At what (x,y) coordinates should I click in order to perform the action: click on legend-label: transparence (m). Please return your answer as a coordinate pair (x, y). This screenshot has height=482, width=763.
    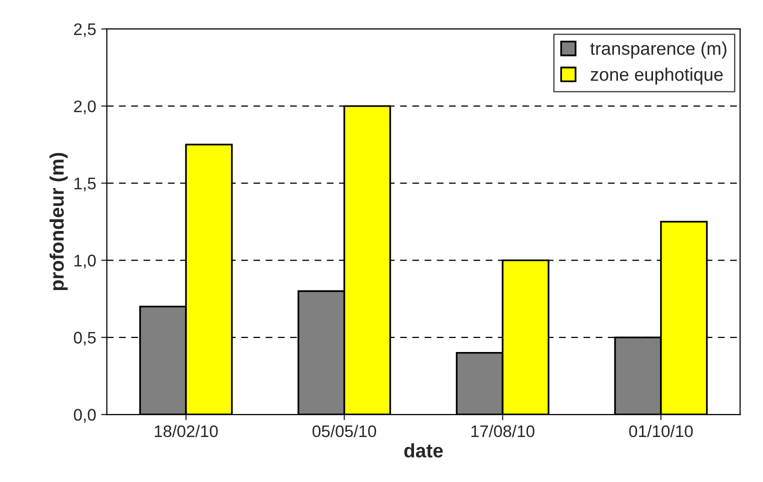
    Looking at the image, I should click on (658, 50).